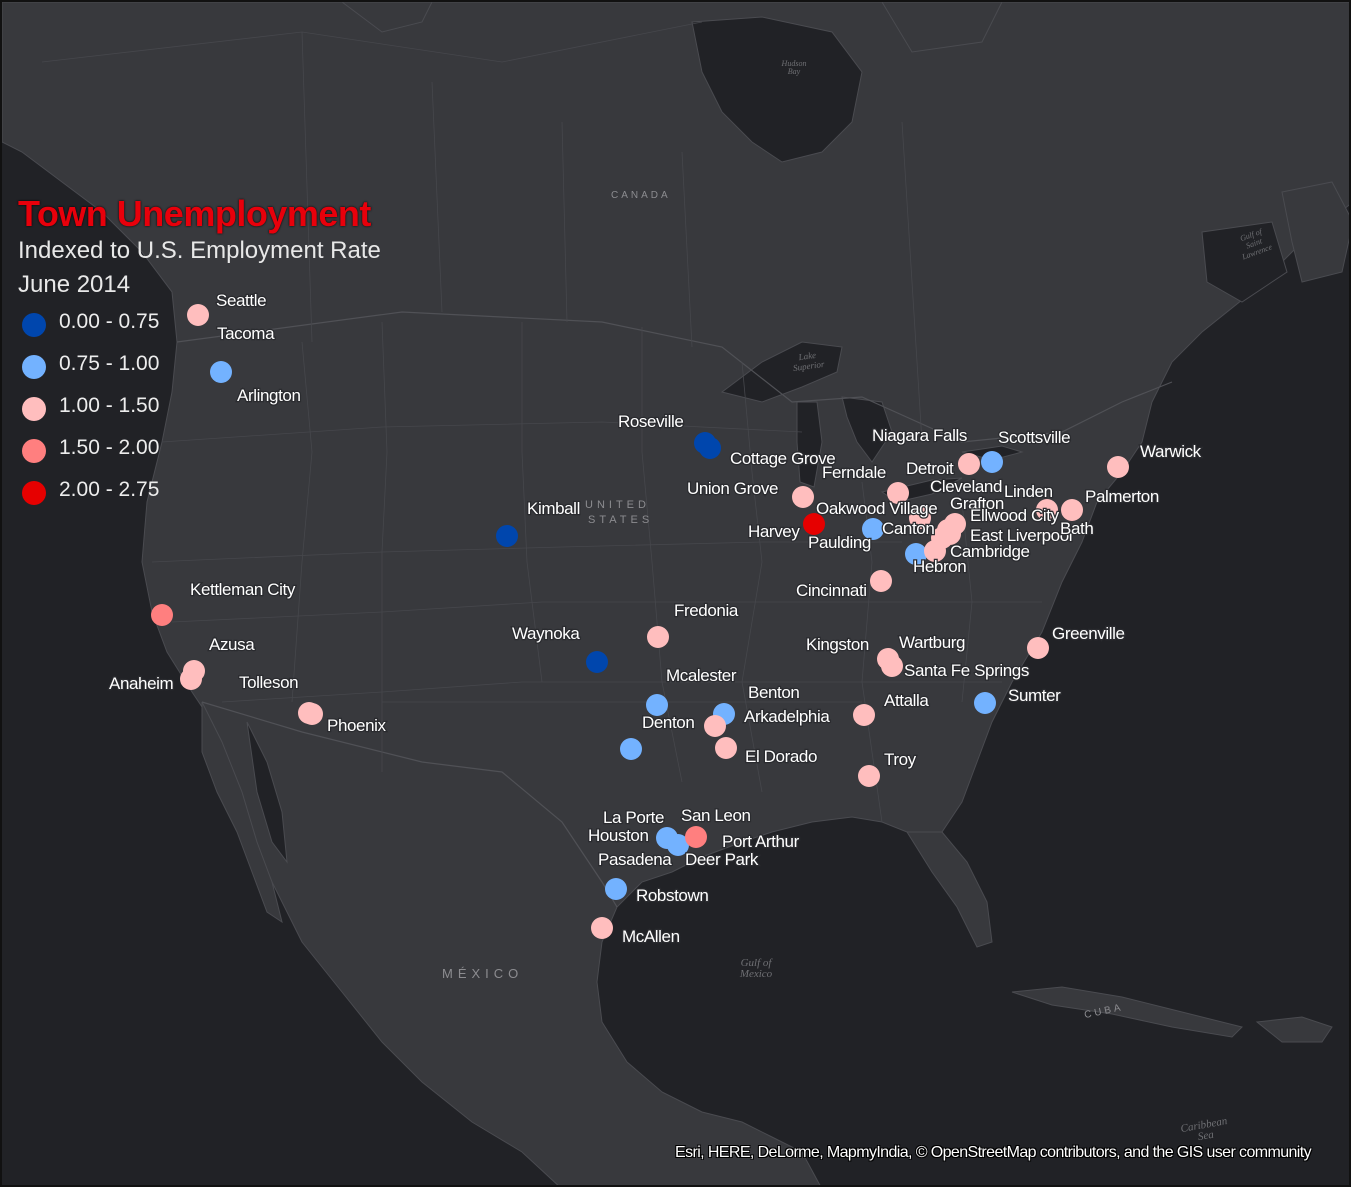 This screenshot has width=1351, height=1187. Describe the element at coordinates (141, 683) in the screenshot. I see `town-label-anaheim: Anaheim` at that location.